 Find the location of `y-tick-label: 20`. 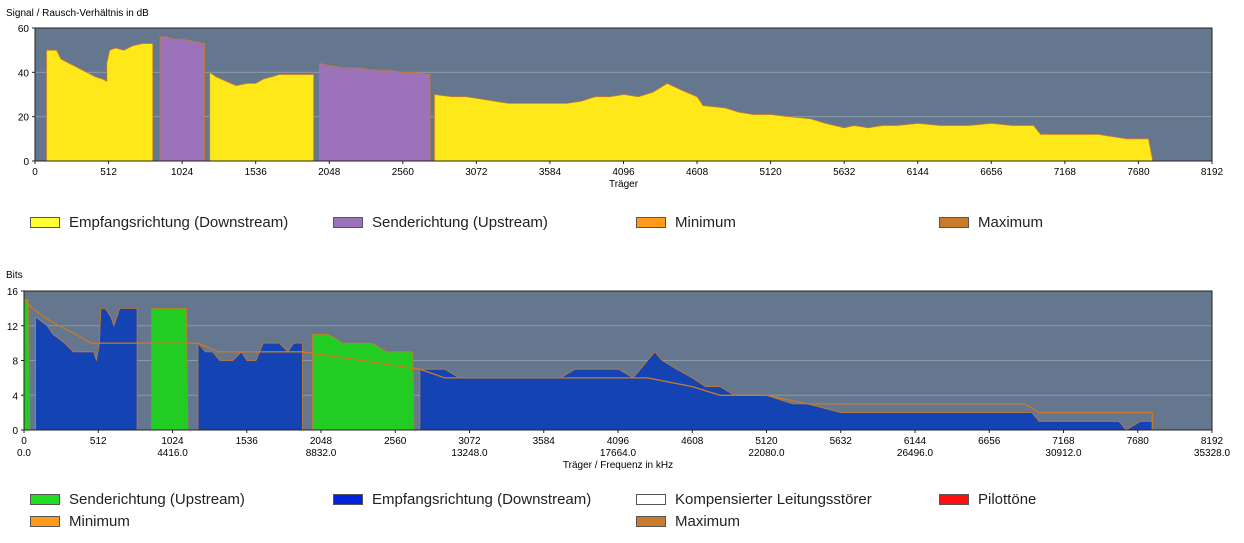

y-tick-label: 20 is located at coordinates (24, 118).